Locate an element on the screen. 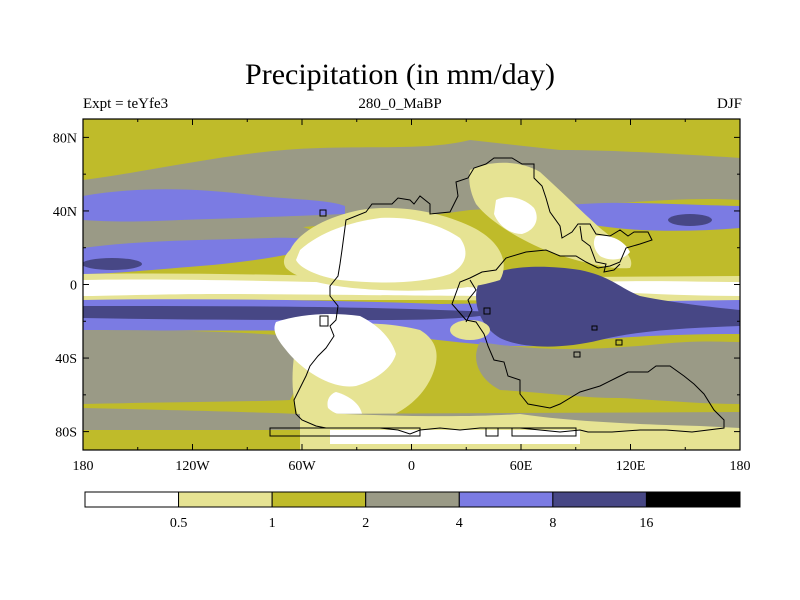  field-olive-sw is located at coordinates (191, 440).